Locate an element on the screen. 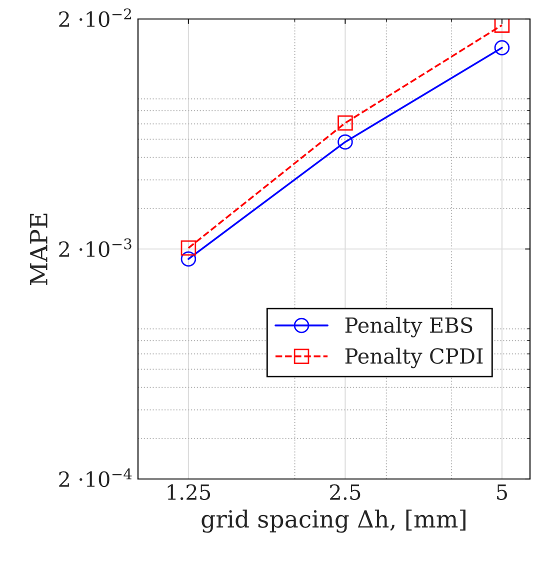 The image size is (548, 563). y-tick-label: 2 ·10$^{−4}$ is located at coordinates (95, 478).